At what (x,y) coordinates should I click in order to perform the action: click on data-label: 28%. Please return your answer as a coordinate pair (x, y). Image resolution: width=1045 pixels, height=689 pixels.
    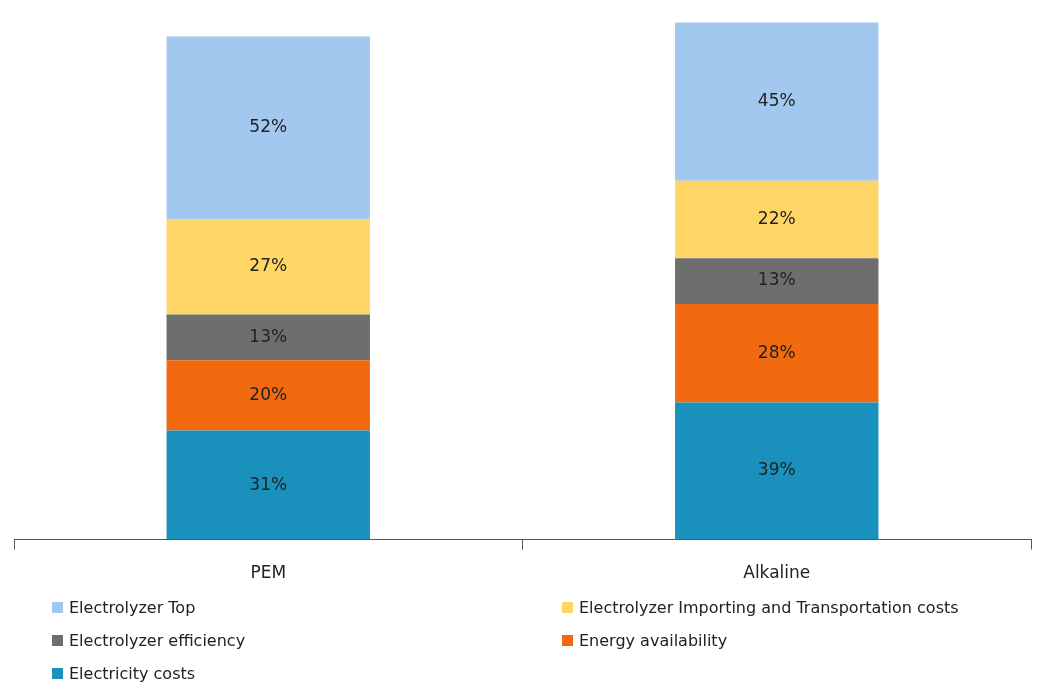
    Looking at the image, I should click on (776, 351).